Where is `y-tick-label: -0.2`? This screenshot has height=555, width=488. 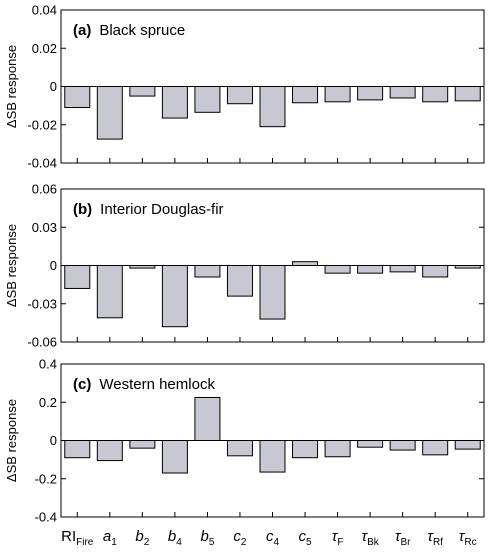 y-tick-label: -0.2 is located at coordinates (46, 478).